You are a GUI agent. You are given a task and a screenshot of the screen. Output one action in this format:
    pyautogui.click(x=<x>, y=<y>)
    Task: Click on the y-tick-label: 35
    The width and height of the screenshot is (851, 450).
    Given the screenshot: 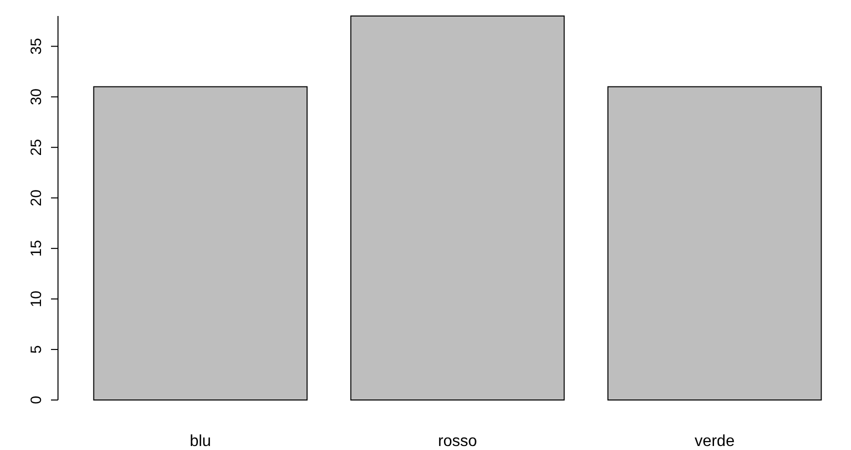 What is the action you would take?
    pyautogui.click(x=36, y=46)
    